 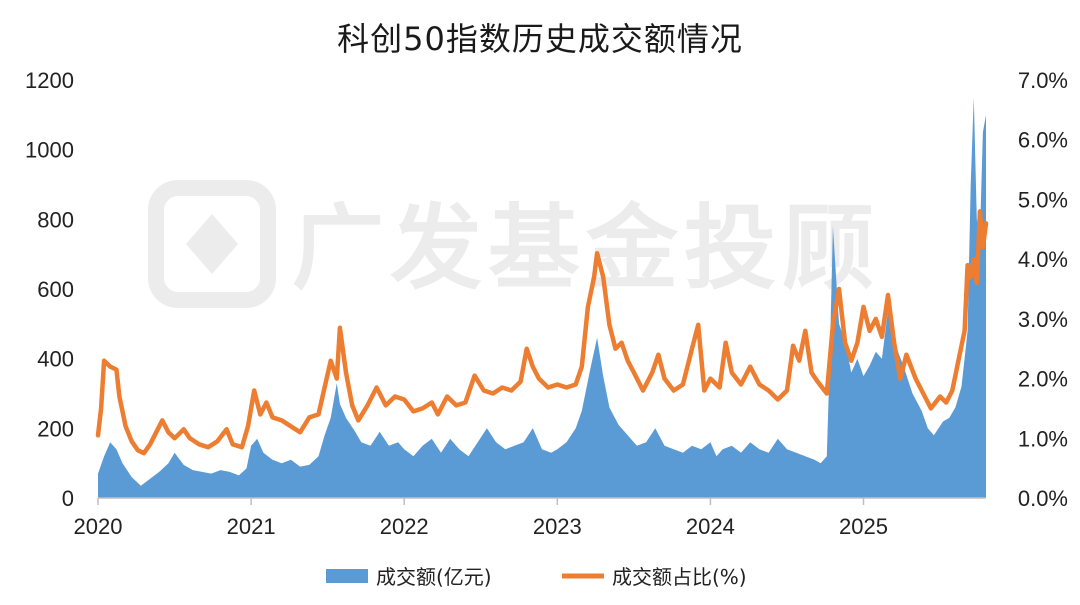 I want to click on y-right-tick-label: 7.0%, so click(x=1043, y=80).